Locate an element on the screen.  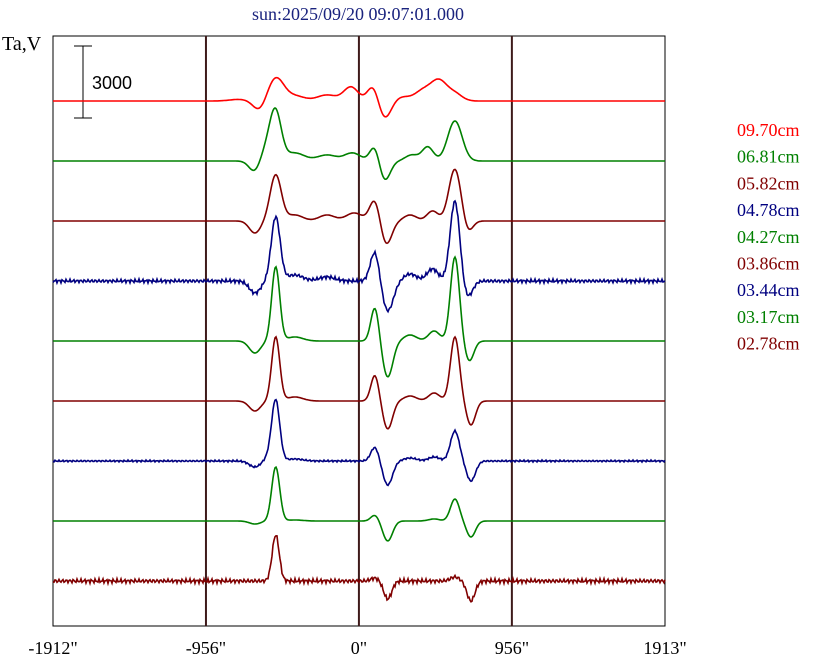
legend-entry: 04.27cm is located at coordinates (768, 237).